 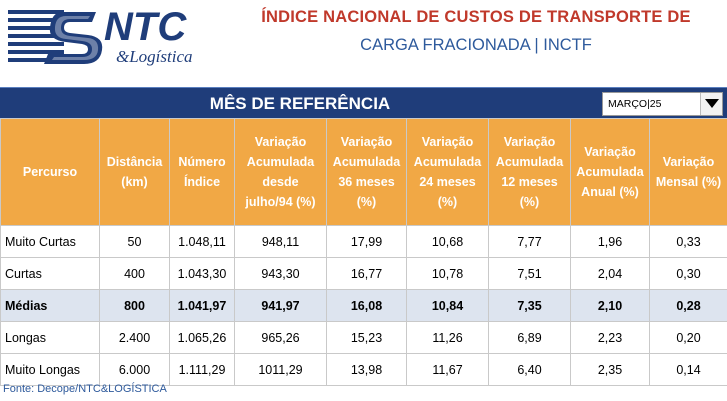 What do you see at coordinates (202, 337) in the screenshot?
I see `table-cell: 1.065,26` at bounding box center [202, 337].